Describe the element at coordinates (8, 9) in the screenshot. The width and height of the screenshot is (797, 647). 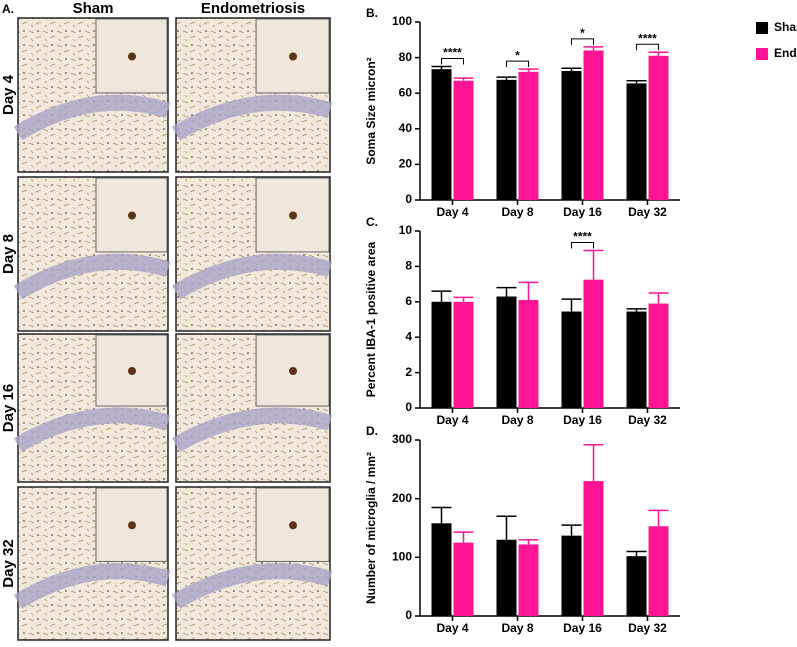
I see `panel-letter: A.` at that location.